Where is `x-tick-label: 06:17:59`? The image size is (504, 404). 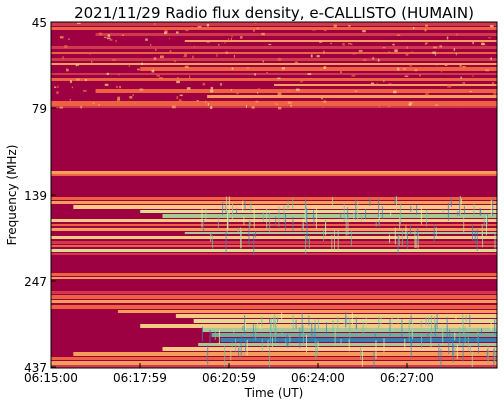
x-tick-label: 06:17:59 is located at coordinates (140, 378).